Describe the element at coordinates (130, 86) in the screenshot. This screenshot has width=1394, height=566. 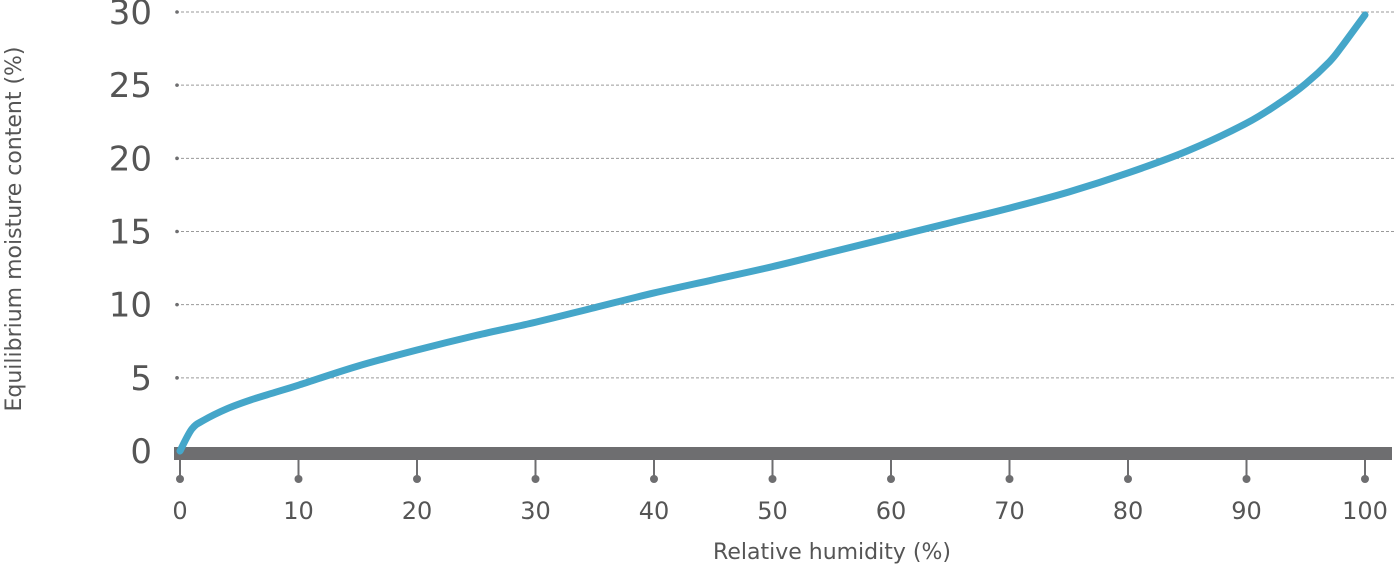
I see `y-tick-label-25: 25` at that location.